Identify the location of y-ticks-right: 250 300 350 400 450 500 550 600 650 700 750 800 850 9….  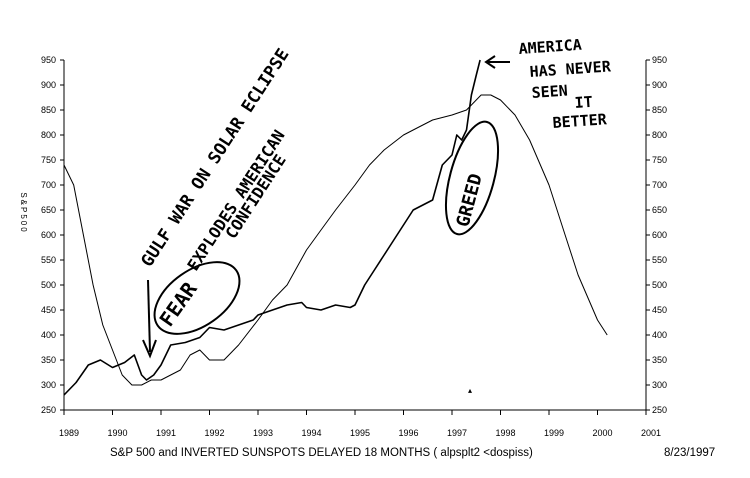
(656, 235).